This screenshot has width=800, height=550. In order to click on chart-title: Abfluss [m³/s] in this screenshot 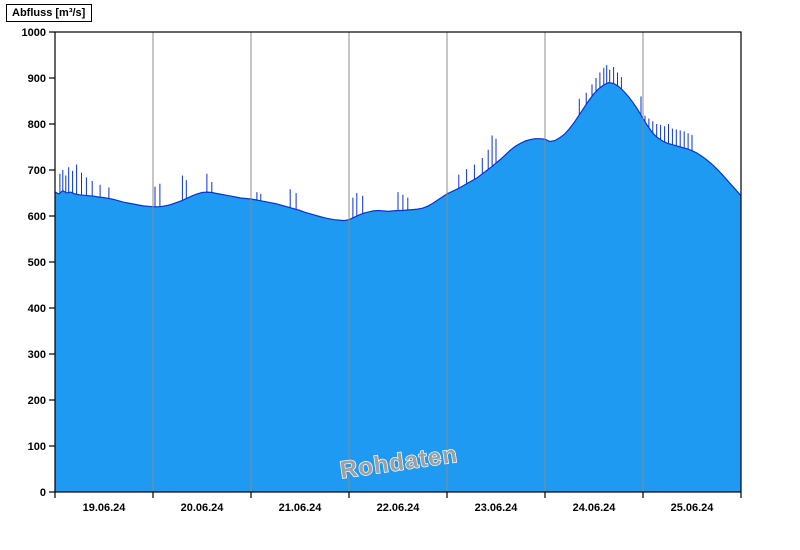, I will do `click(49, 13)`.